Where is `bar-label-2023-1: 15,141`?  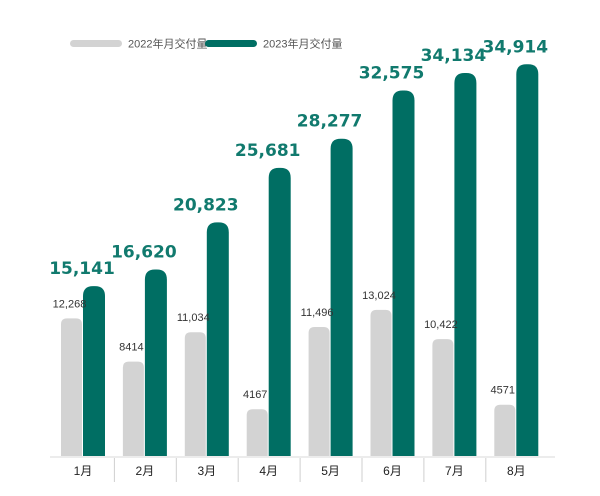
bar-label-2023-1: 15,141 is located at coordinates (82, 269).